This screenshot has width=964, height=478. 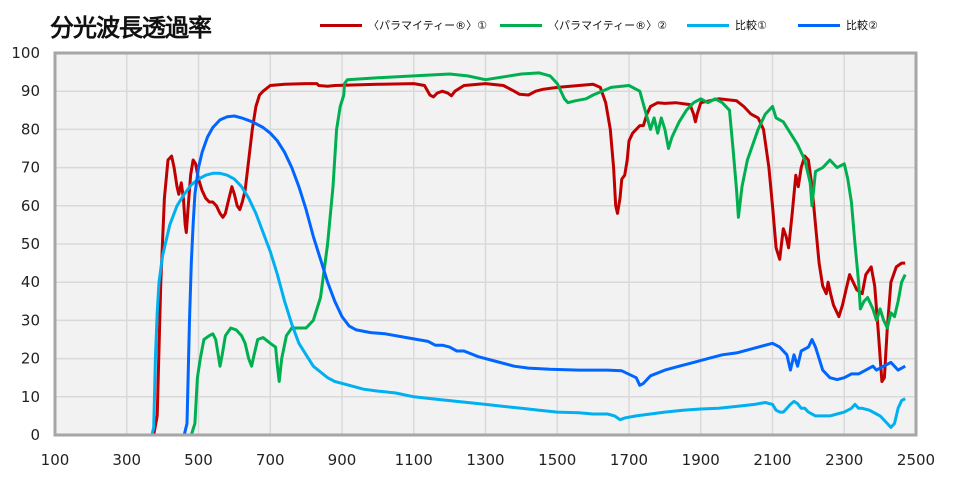 I want to click on x-tick-label: 1900, so click(x=701, y=460).